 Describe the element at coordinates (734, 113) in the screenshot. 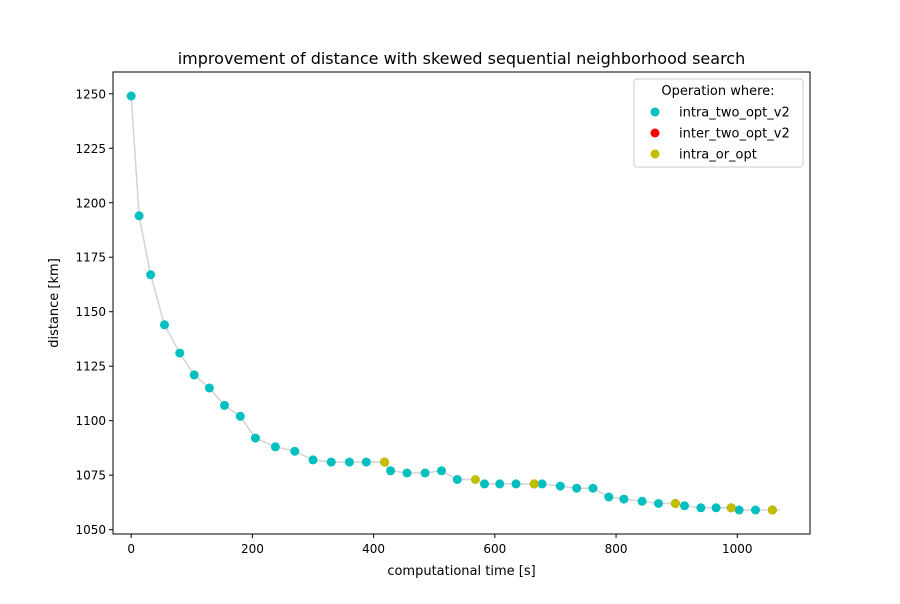

I see `legend-label: intra_two_opt_v2` at that location.